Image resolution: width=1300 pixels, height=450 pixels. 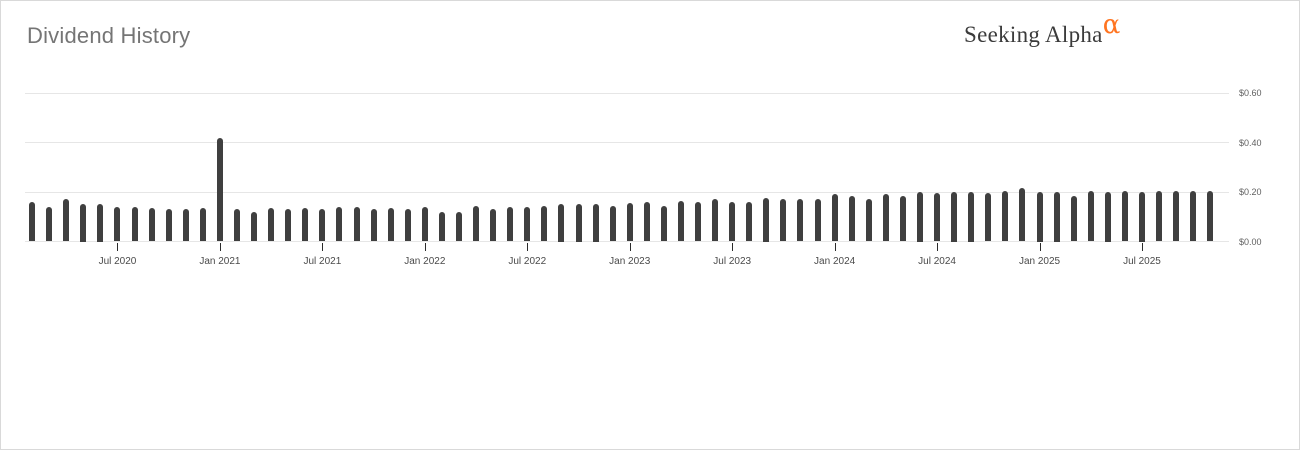 I want to click on page-title: Dividend History, so click(x=109, y=35).